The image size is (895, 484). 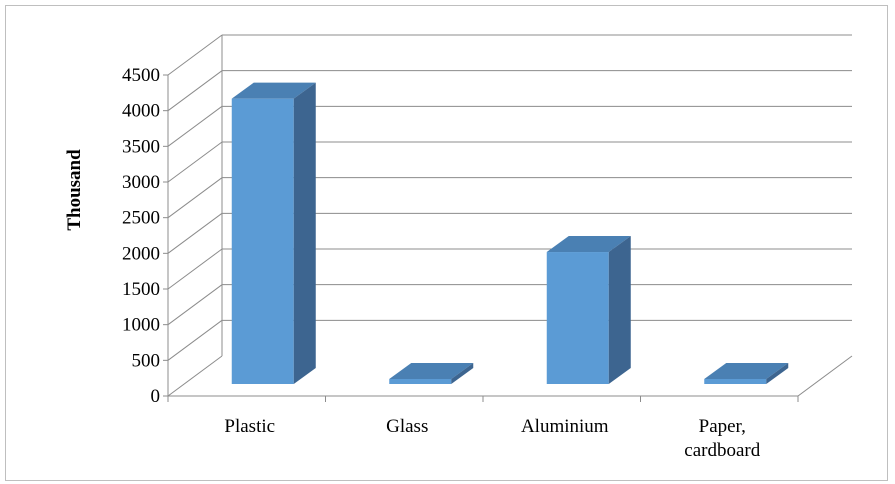 What do you see at coordinates (156, 396) in the screenshot?
I see `y-tick-label: 0` at bounding box center [156, 396].